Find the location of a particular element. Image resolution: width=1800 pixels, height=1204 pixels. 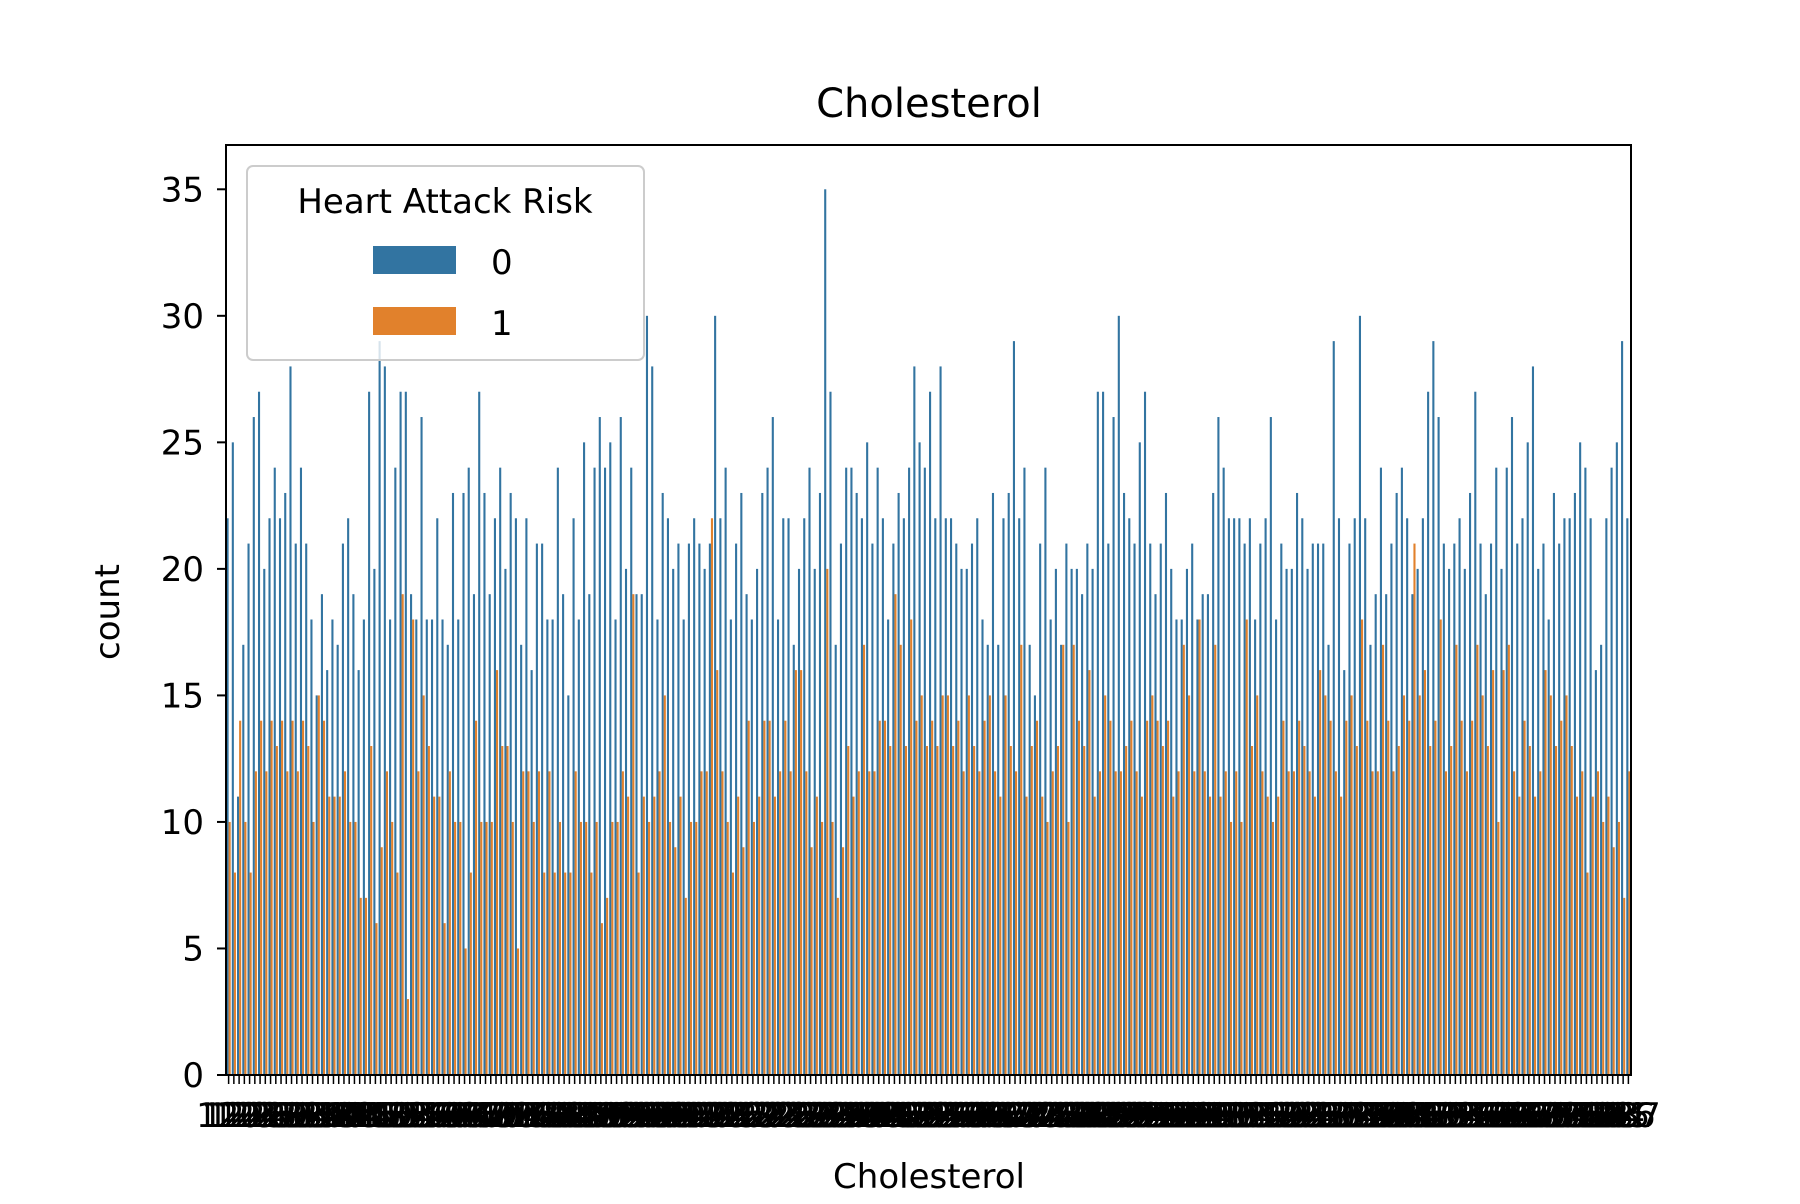

x-tick-label: 296 is located at coordinates (1151, 1116).